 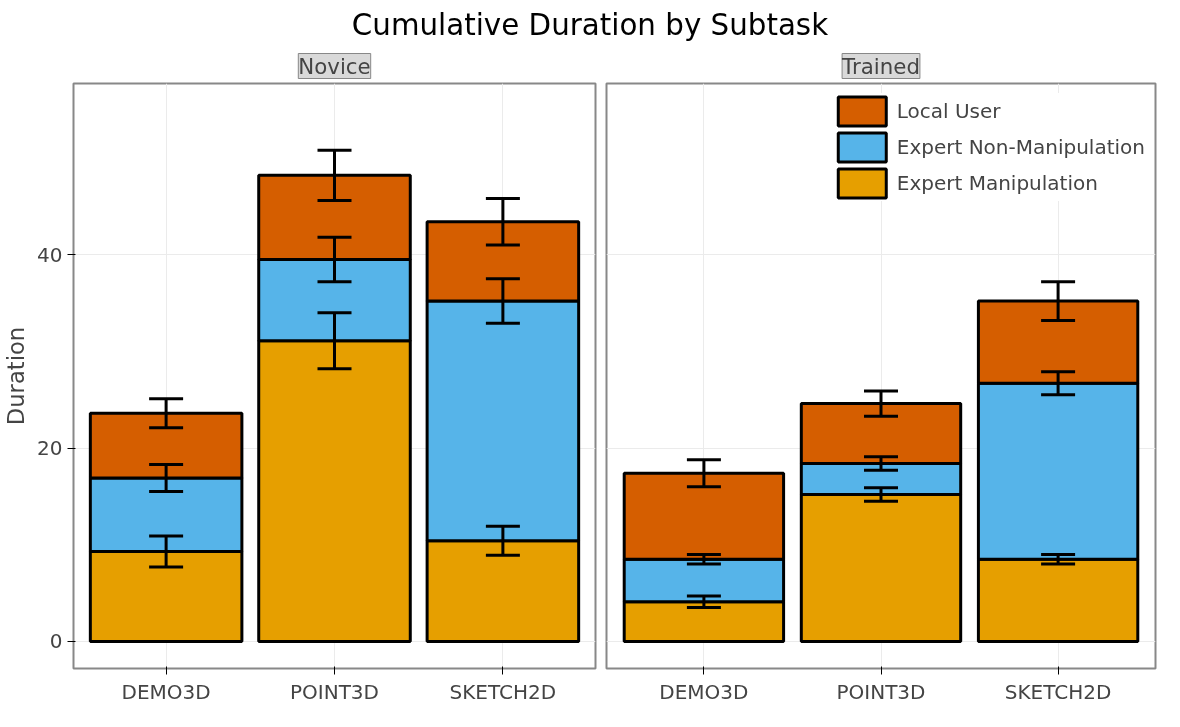 I want to click on y-tick-label: 0, so click(x=56, y=641).